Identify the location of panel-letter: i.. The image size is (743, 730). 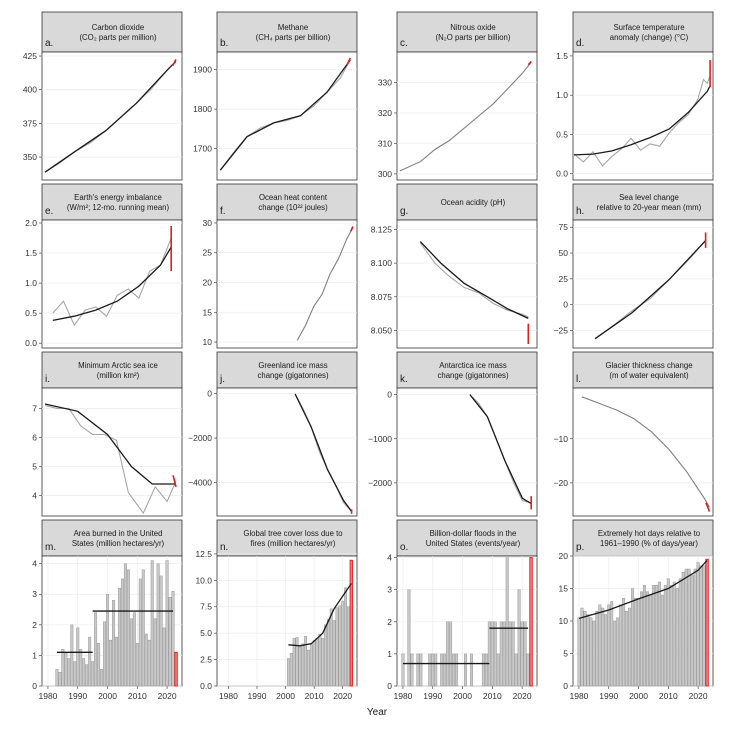
(47, 379).